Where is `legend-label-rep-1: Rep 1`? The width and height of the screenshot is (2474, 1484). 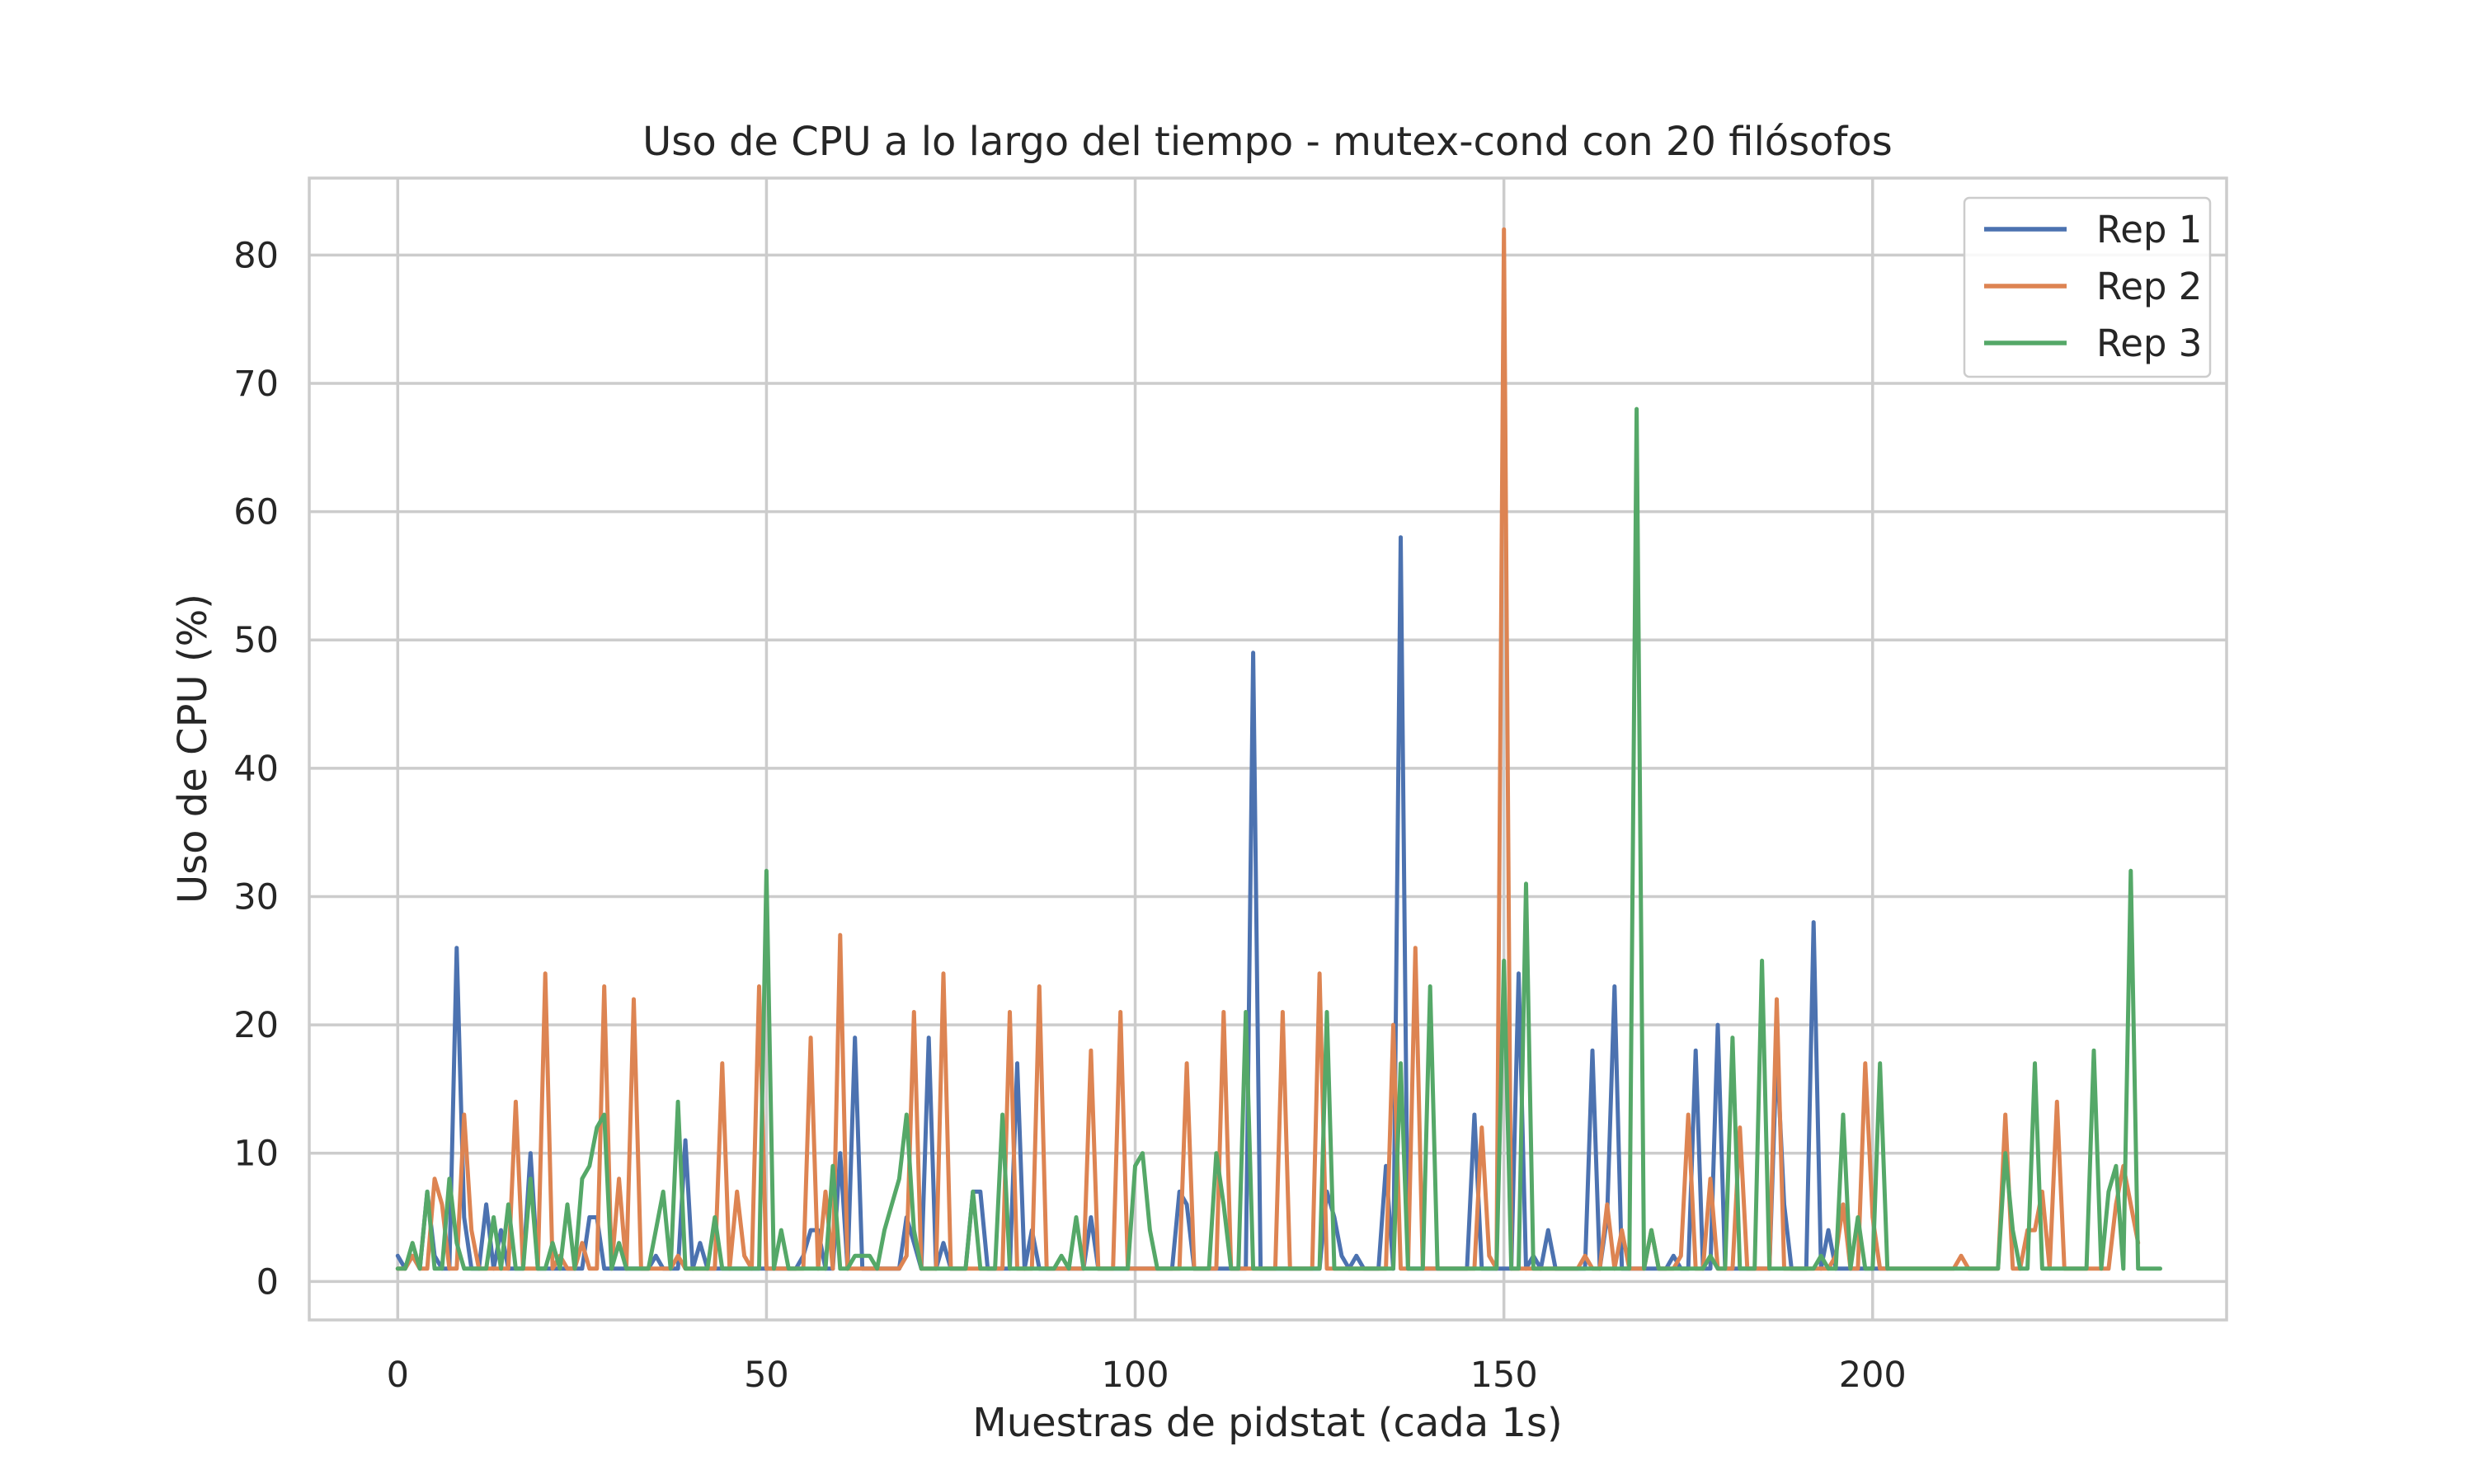 legend-label-rep-1: Rep 1 is located at coordinates (2149, 229).